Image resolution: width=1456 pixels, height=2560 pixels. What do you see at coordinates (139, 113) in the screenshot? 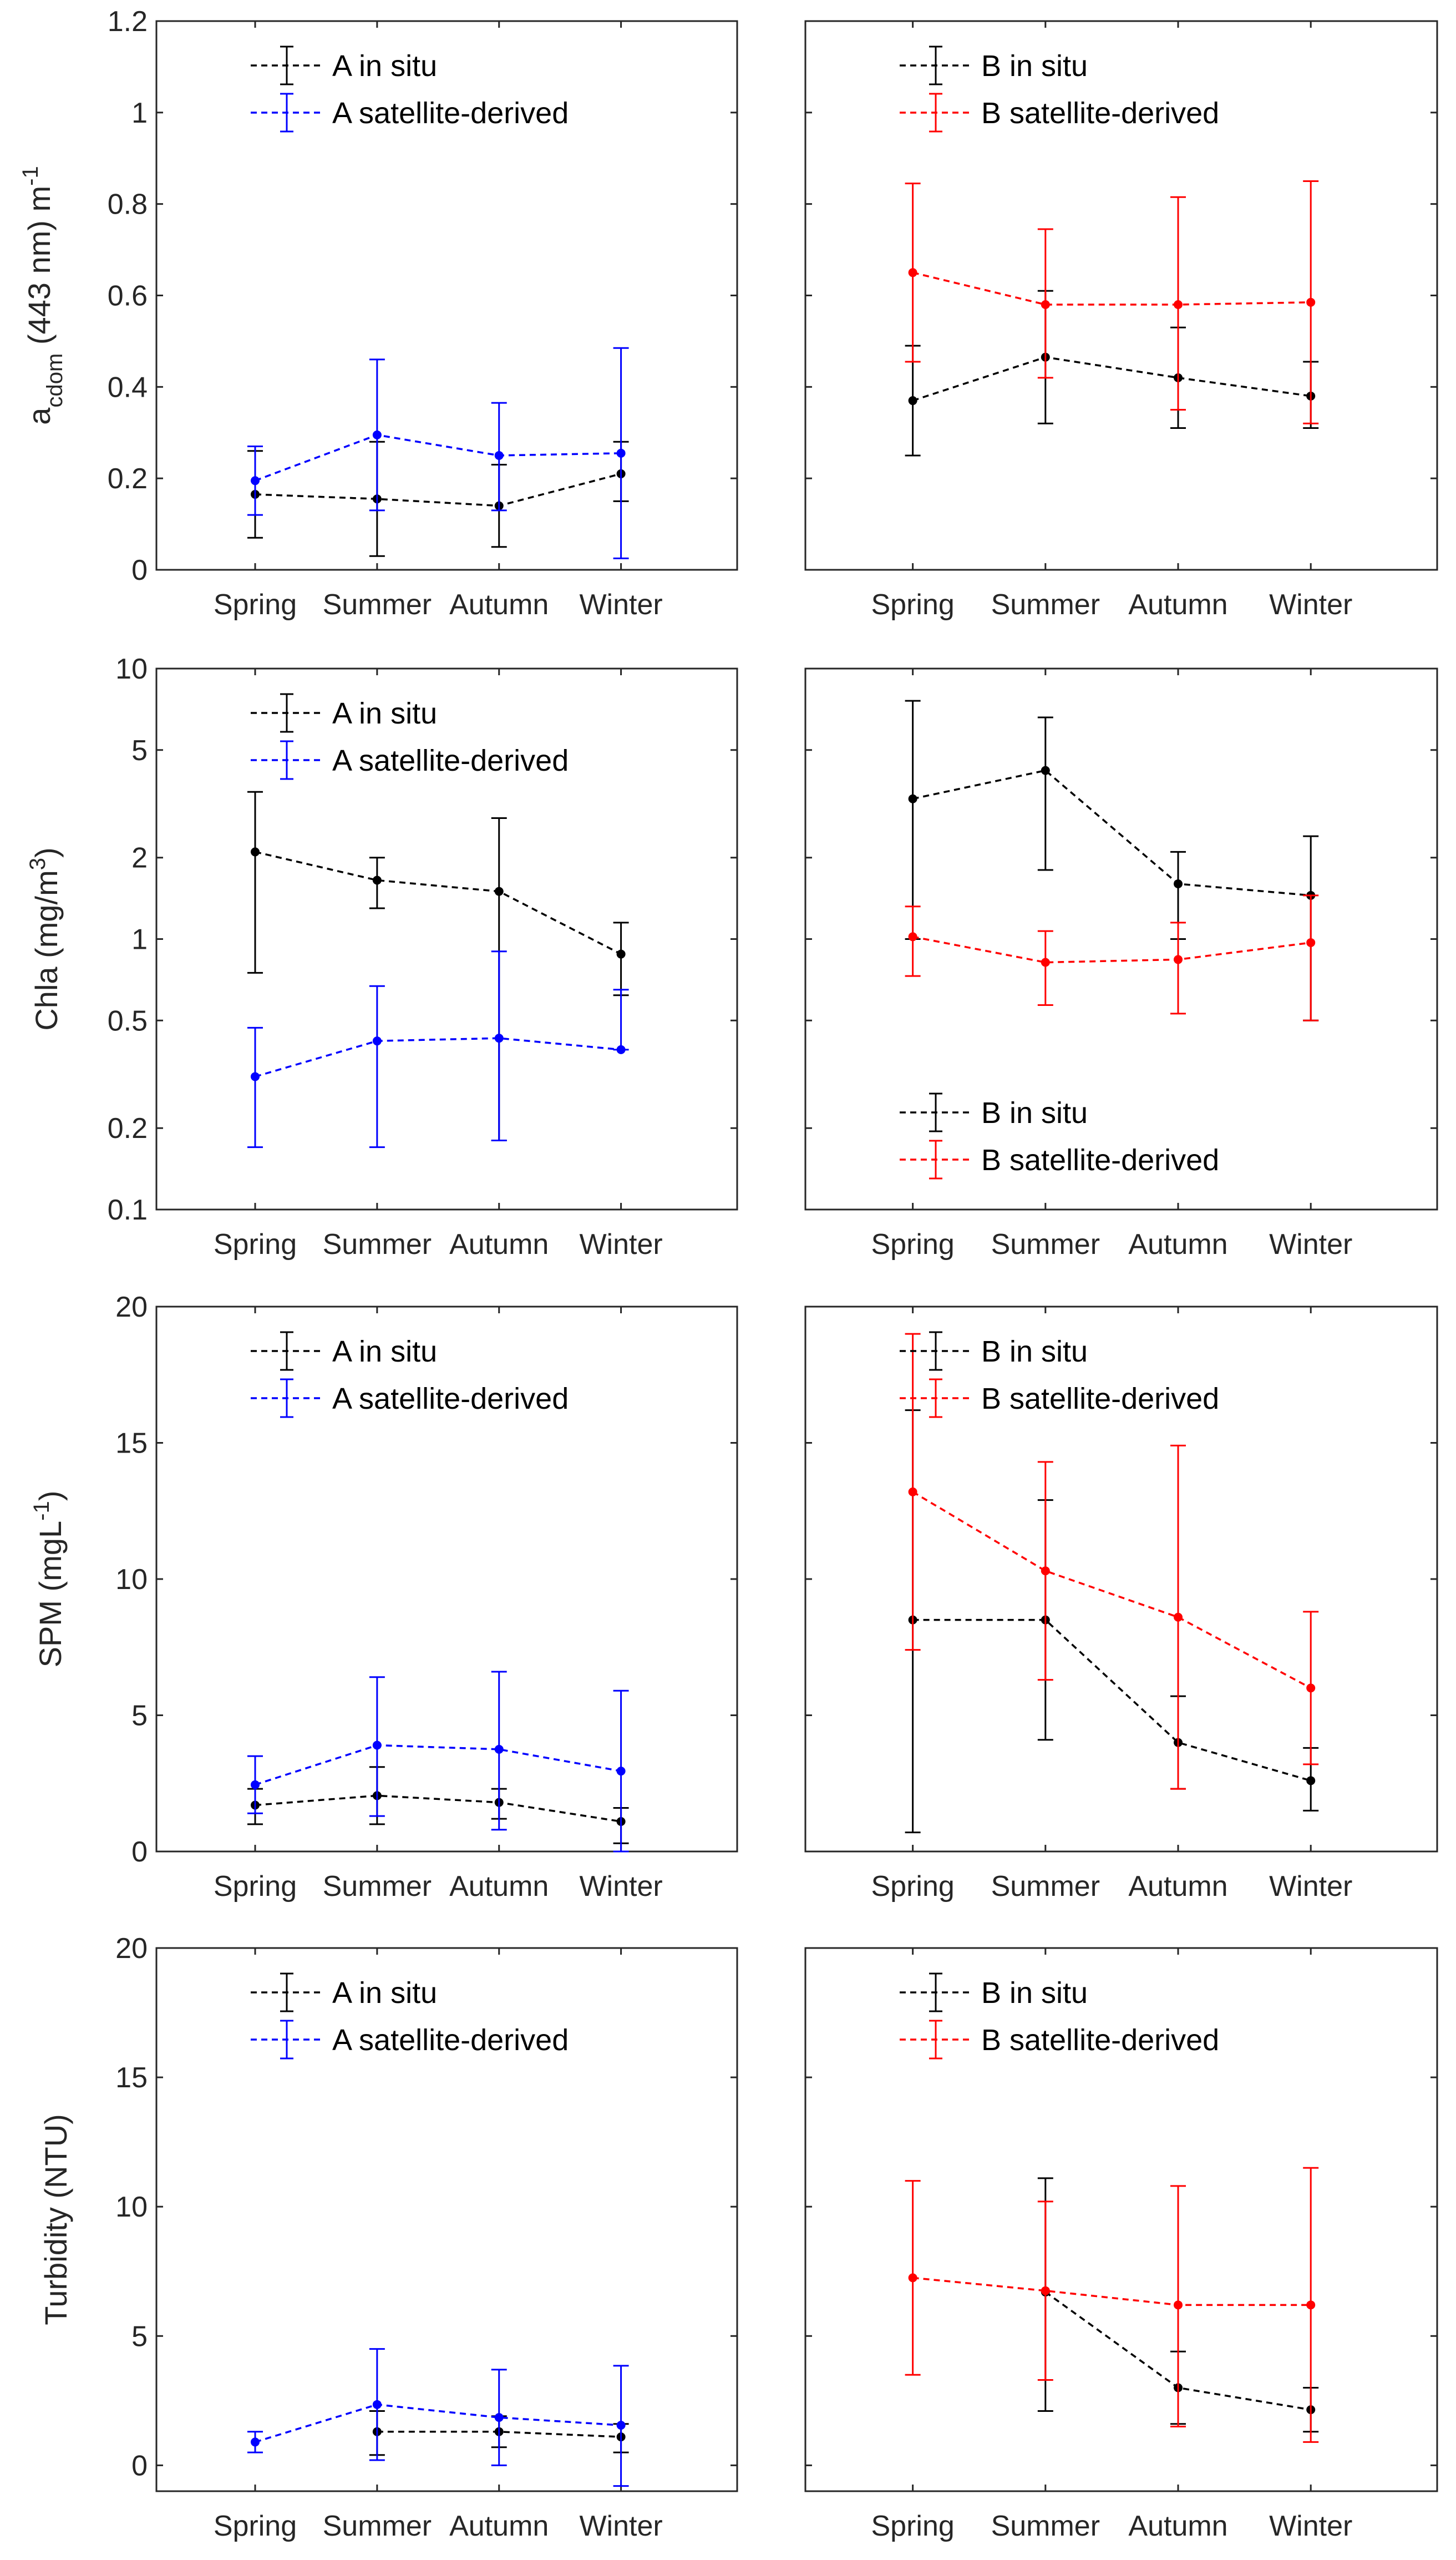
I see `y-tick-label: 1` at bounding box center [139, 113].